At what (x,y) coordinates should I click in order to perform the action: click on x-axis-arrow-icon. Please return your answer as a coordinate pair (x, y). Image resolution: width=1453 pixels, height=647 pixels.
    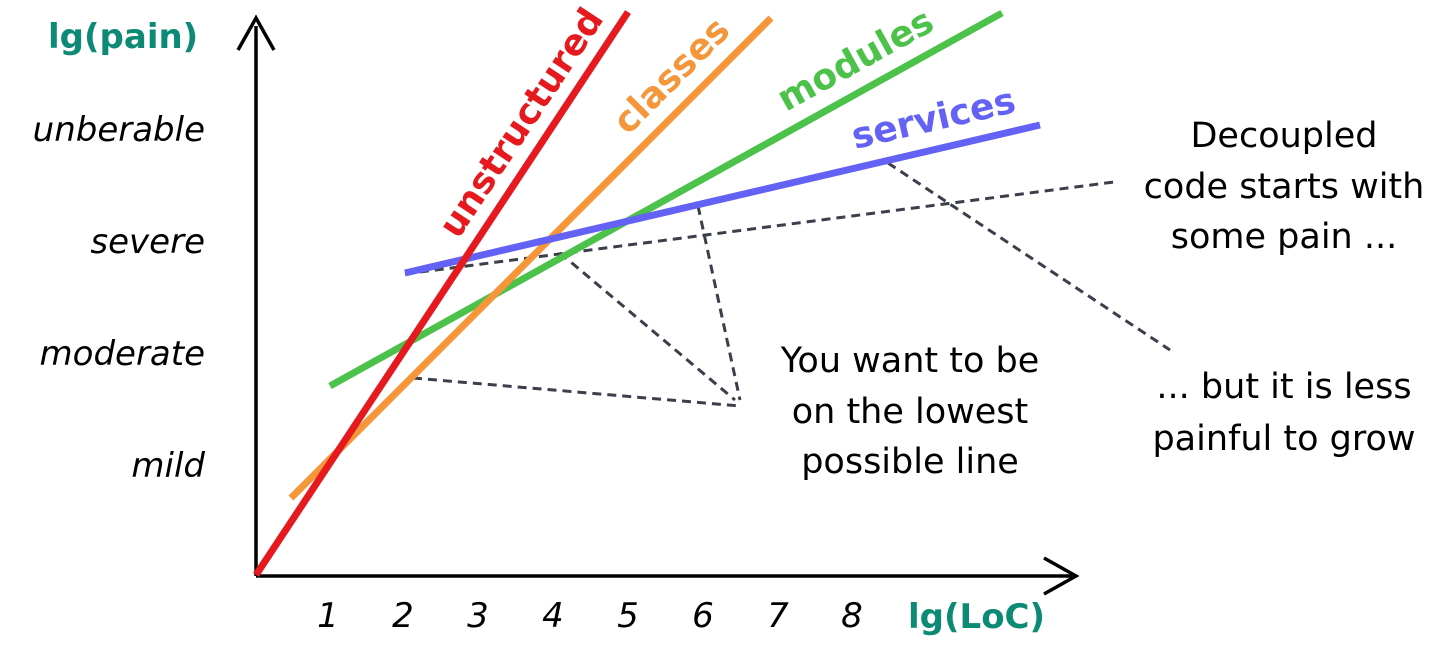
    Looking at the image, I should click on (1061, 576).